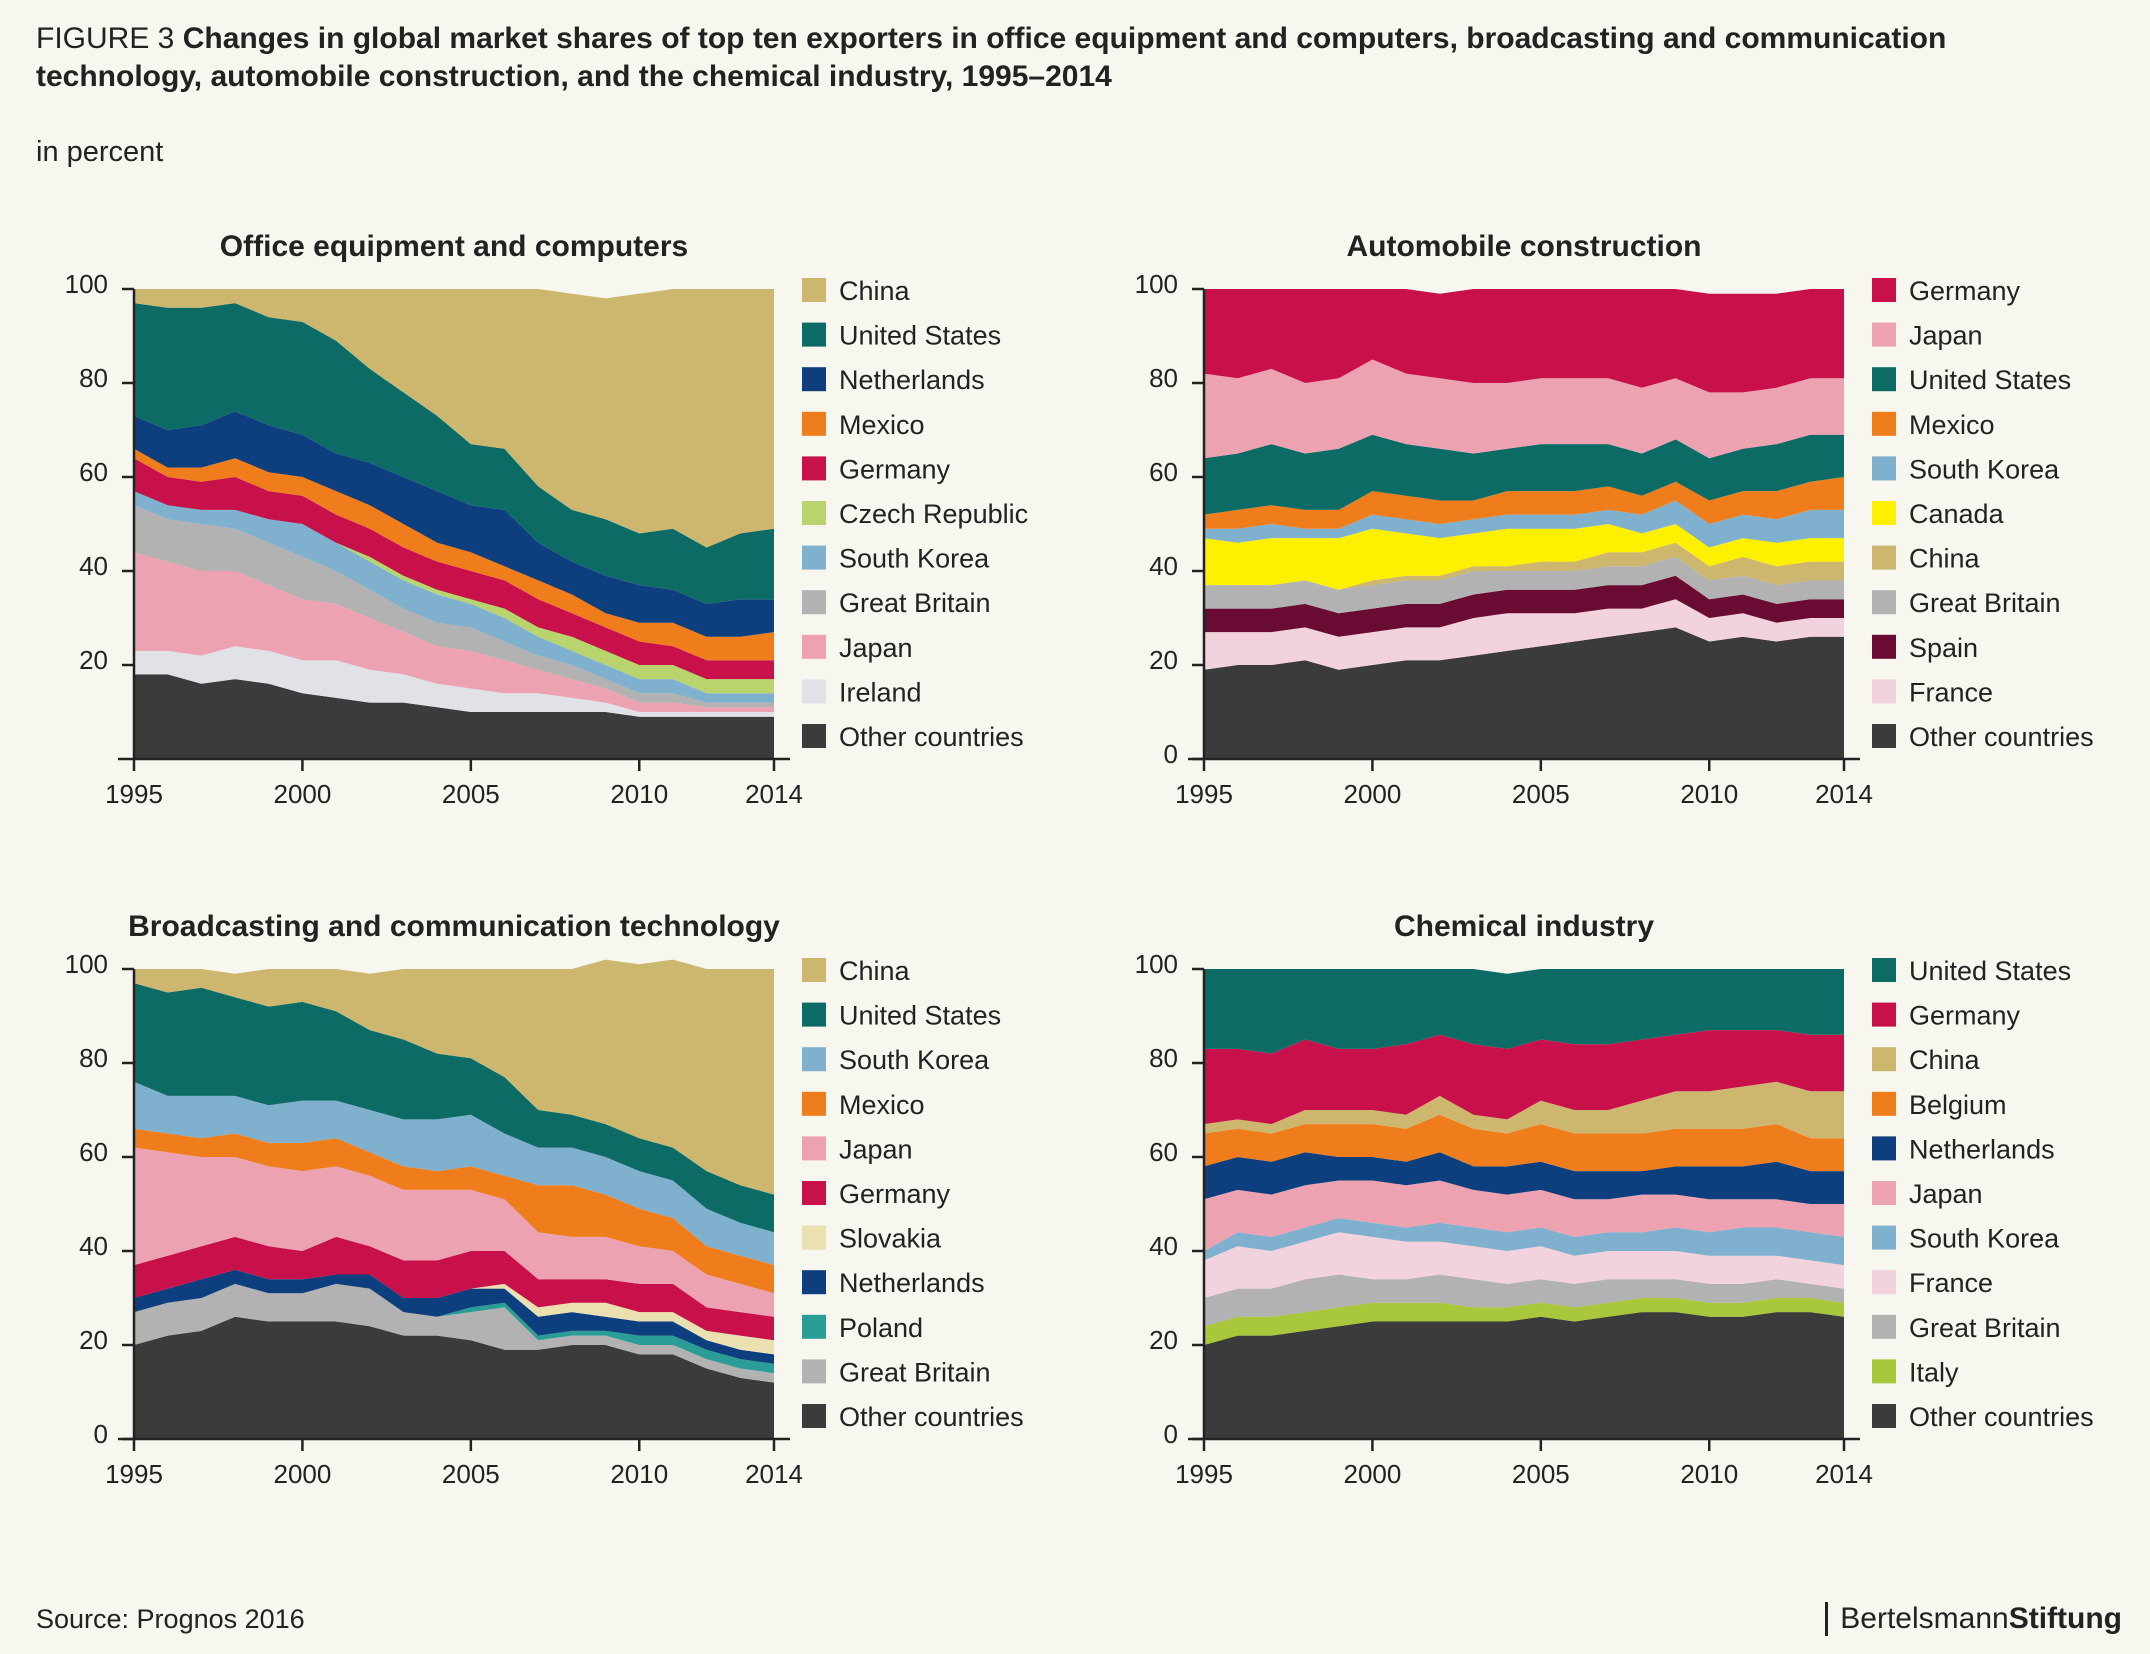 This screenshot has height=1654, width=2150. Describe the element at coordinates (1958, 1105) in the screenshot. I see `legend-label-belgium: Belgium` at that location.